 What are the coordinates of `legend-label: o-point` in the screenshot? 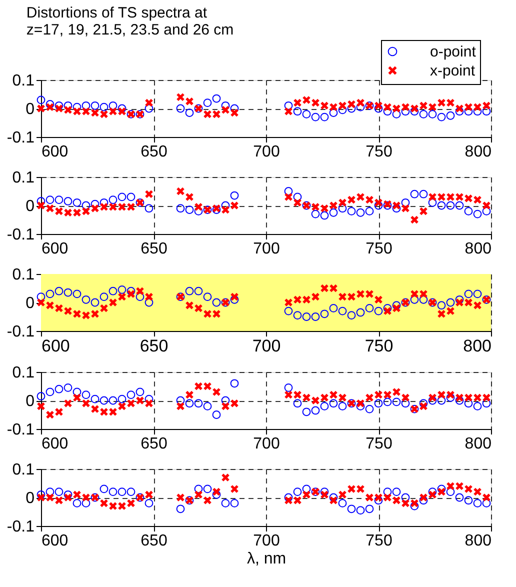 It's located at (453, 52).